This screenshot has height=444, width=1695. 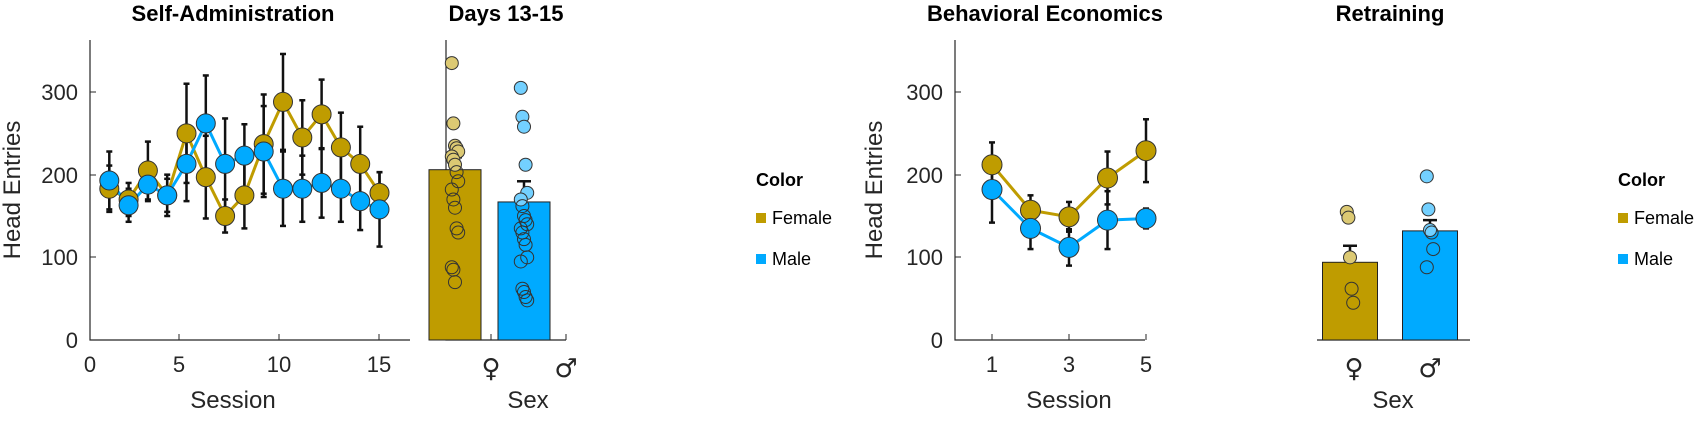 I want to click on be-marks, so click(x=1069, y=192).